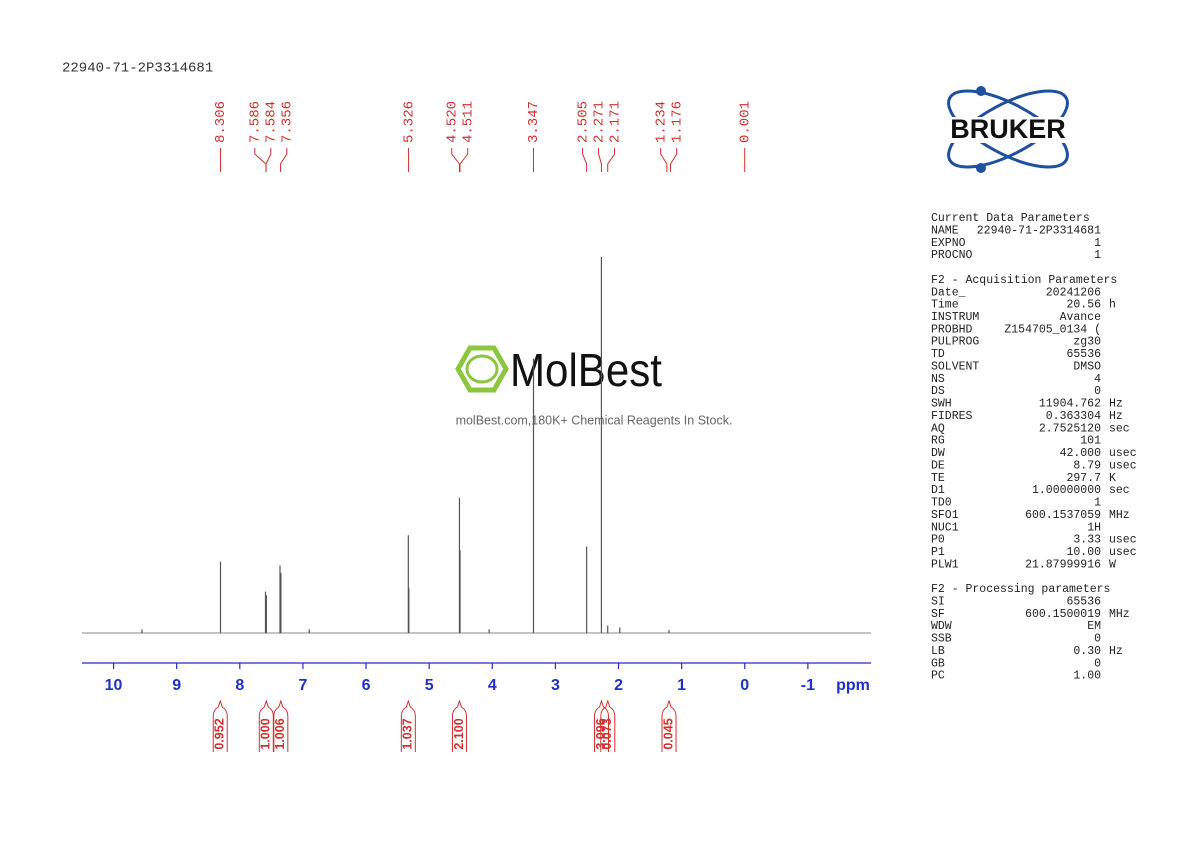 This screenshot has height=842, width=1190. Describe the element at coordinates (1090, 441) in the screenshot. I see `param-value: 101` at that location.